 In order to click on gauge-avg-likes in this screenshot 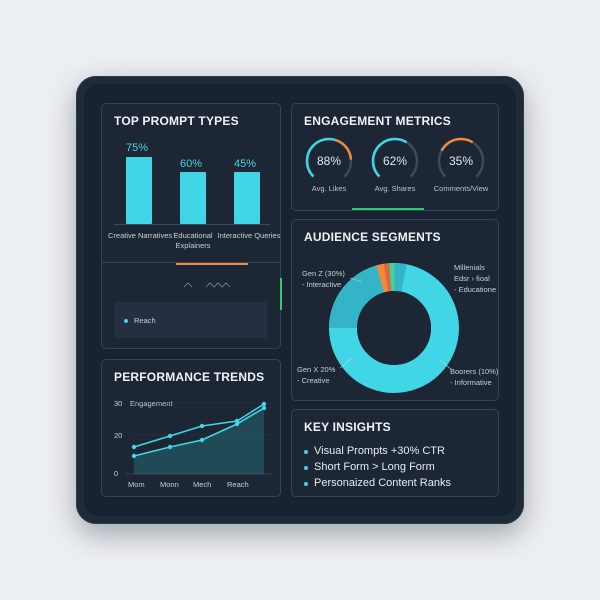, I will do `click(329, 161)`.